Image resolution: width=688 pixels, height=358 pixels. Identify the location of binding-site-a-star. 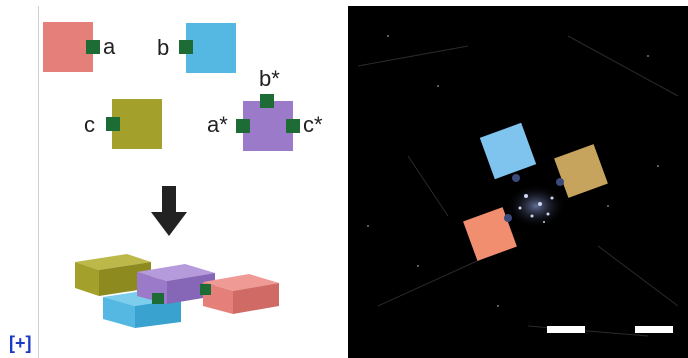
(243, 126).